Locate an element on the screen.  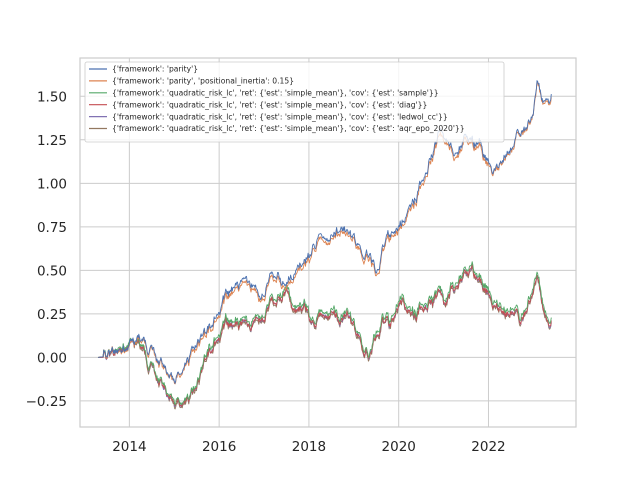
y-tick-label: 1.00 is located at coordinates (52, 184).